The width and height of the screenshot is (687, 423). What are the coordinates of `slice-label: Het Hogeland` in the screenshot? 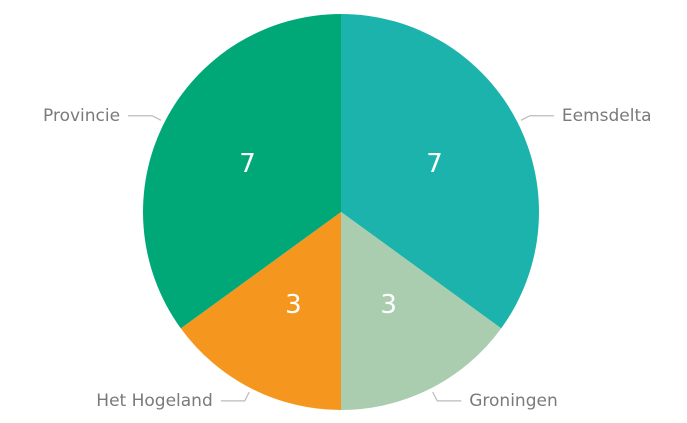 It's located at (154, 401).